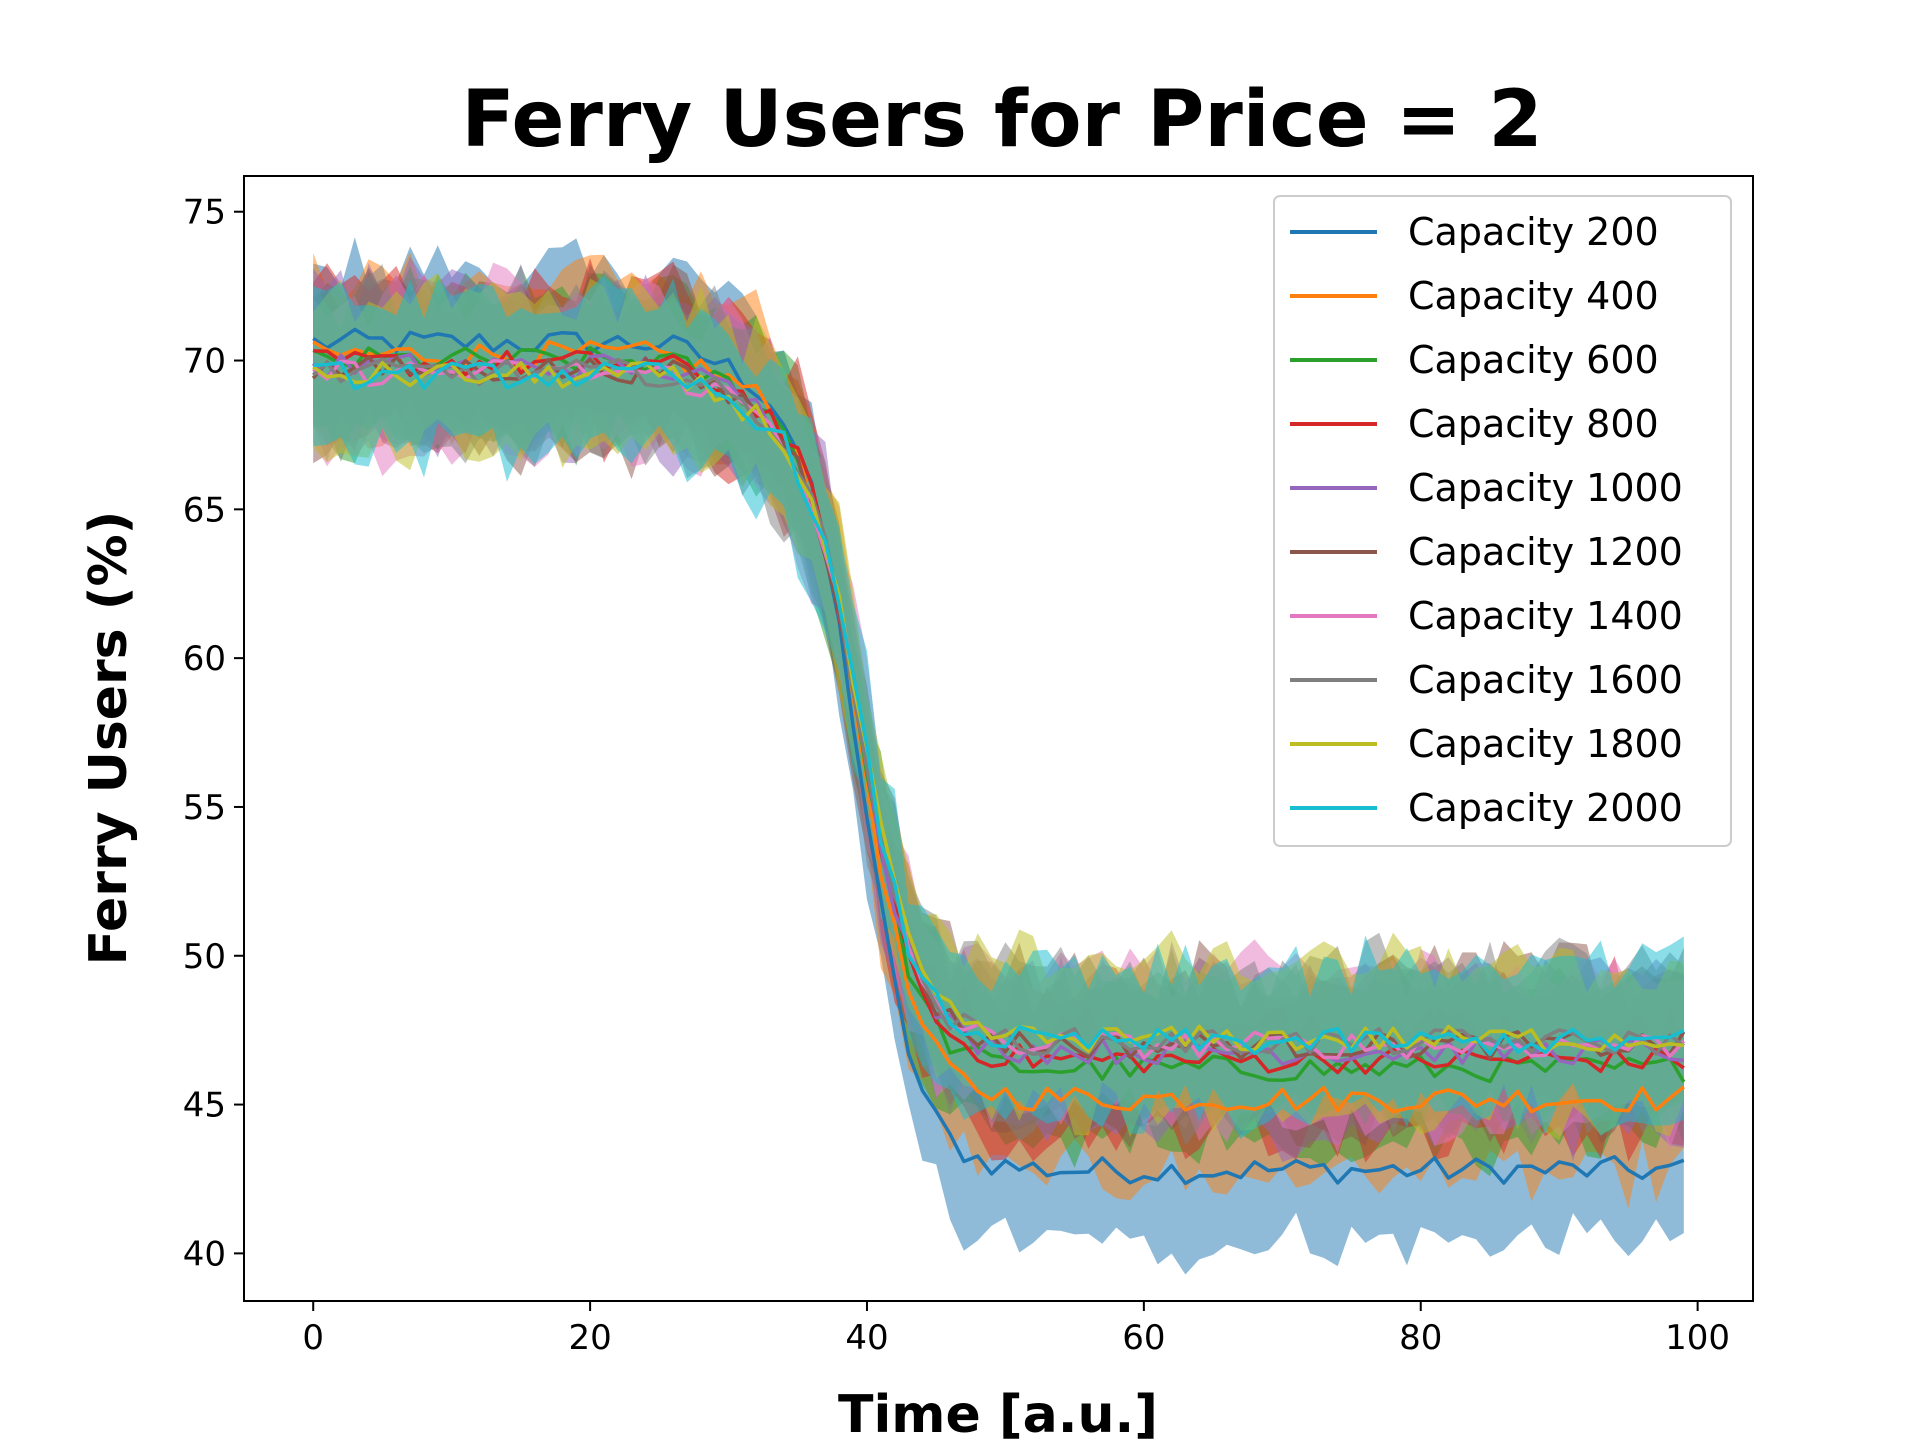 The height and width of the screenshot is (1440, 1920). I want to click on legend-entry: Capacity 1400, so click(1545, 616).